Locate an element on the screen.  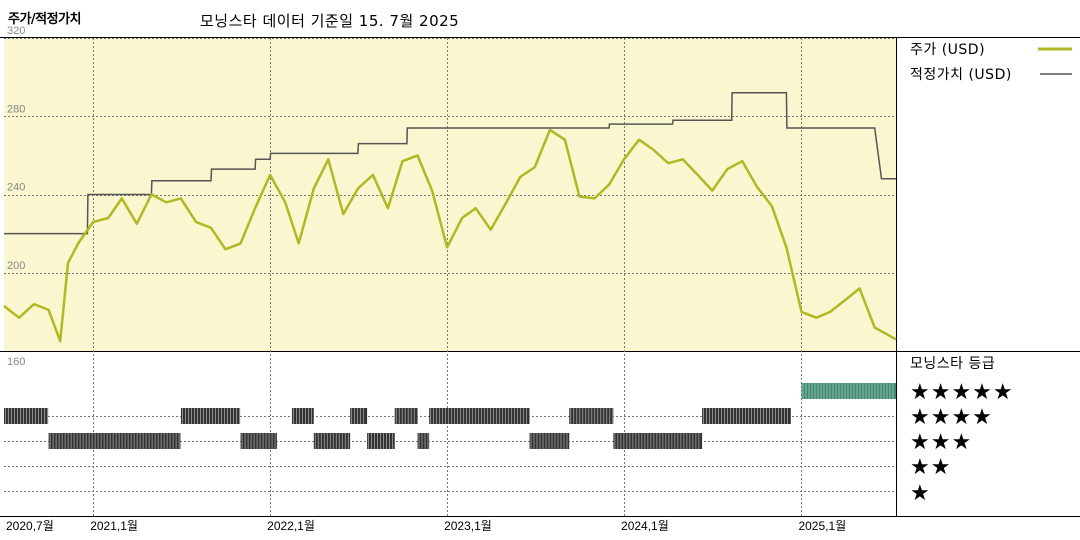
chart-title: 주가/적정가치 is located at coordinates (45, 19).